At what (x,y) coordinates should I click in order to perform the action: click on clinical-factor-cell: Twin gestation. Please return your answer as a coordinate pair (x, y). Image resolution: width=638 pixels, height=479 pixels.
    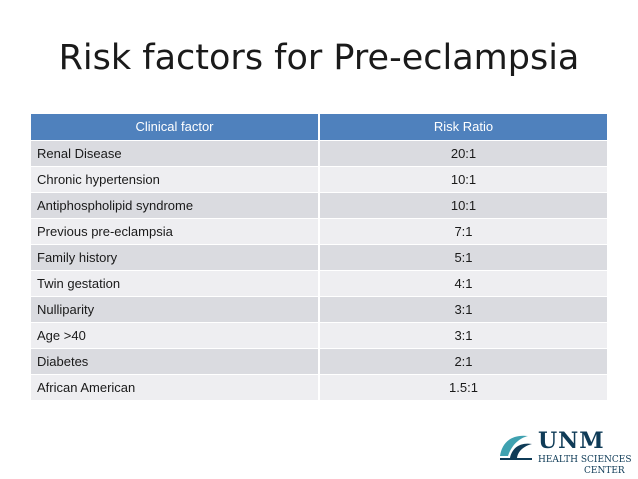
    Looking at the image, I should click on (175, 283).